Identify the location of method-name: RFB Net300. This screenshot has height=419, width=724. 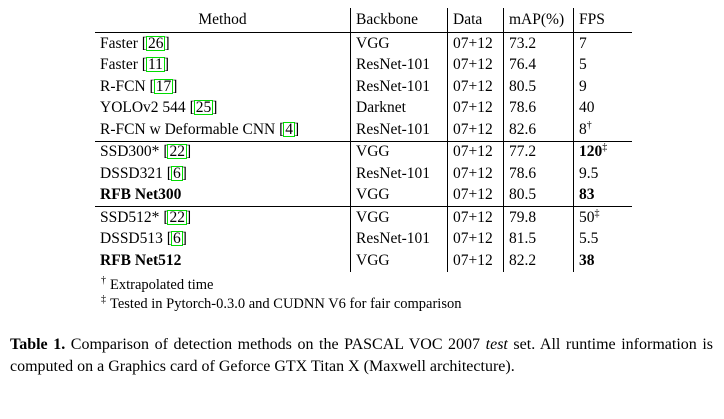
(141, 195).